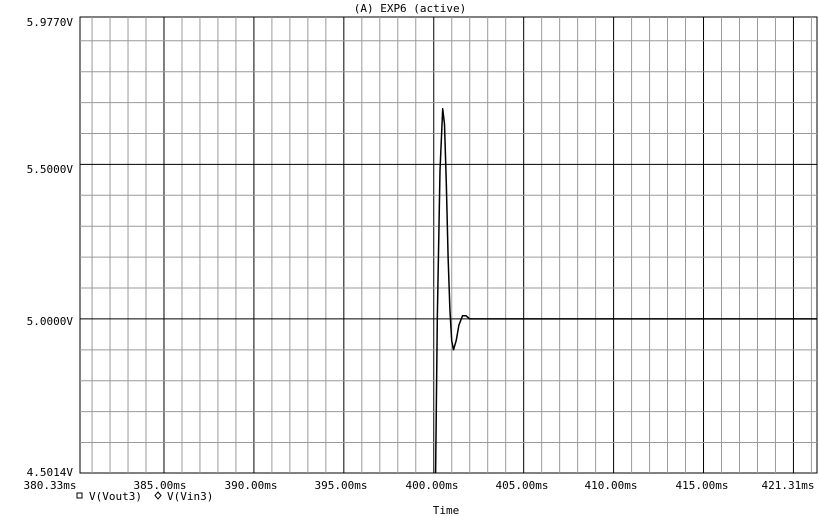 This screenshot has height=517, width=819. I want to click on x-tick-label: 380.33ms, so click(50, 485).